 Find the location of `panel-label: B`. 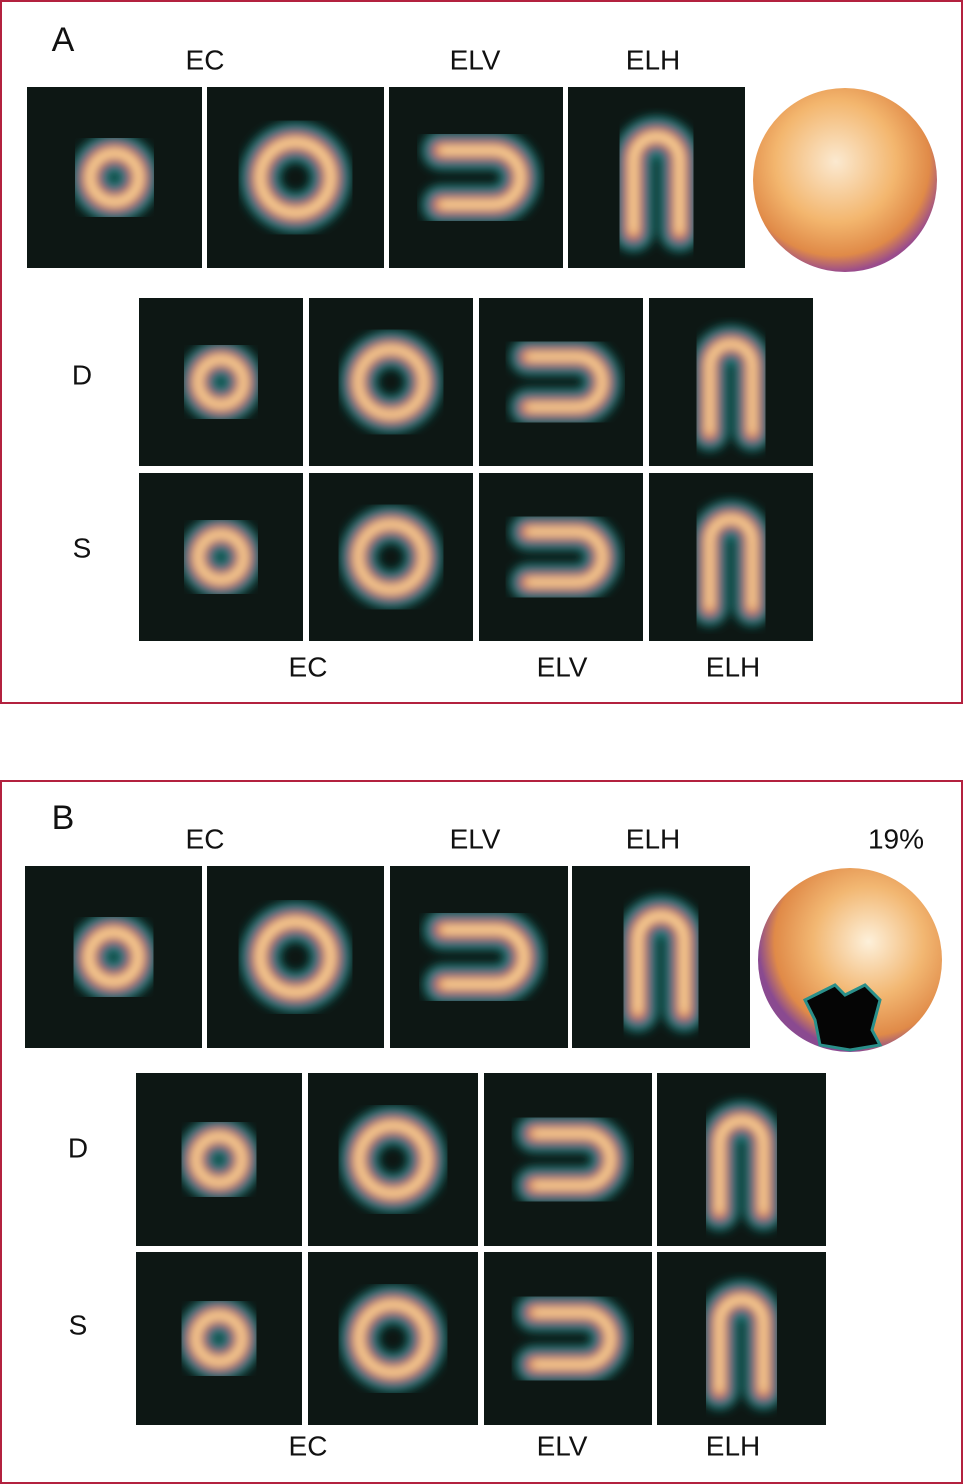

panel-label: B is located at coordinates (63, 818).